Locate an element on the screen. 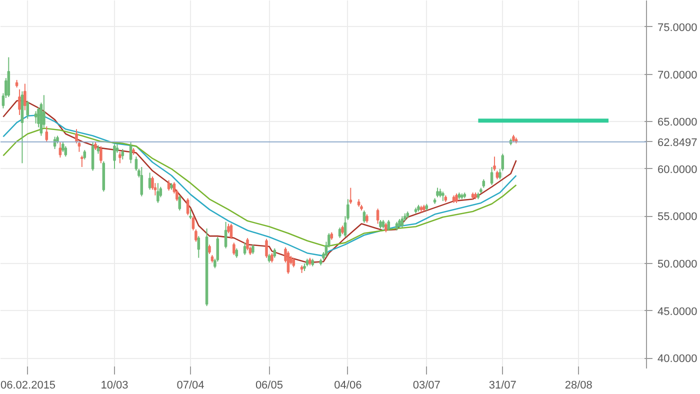 The width and height of the screenshot is (700, 394). y-tick-label: 70.0000 is located at coordinates (678, 75).